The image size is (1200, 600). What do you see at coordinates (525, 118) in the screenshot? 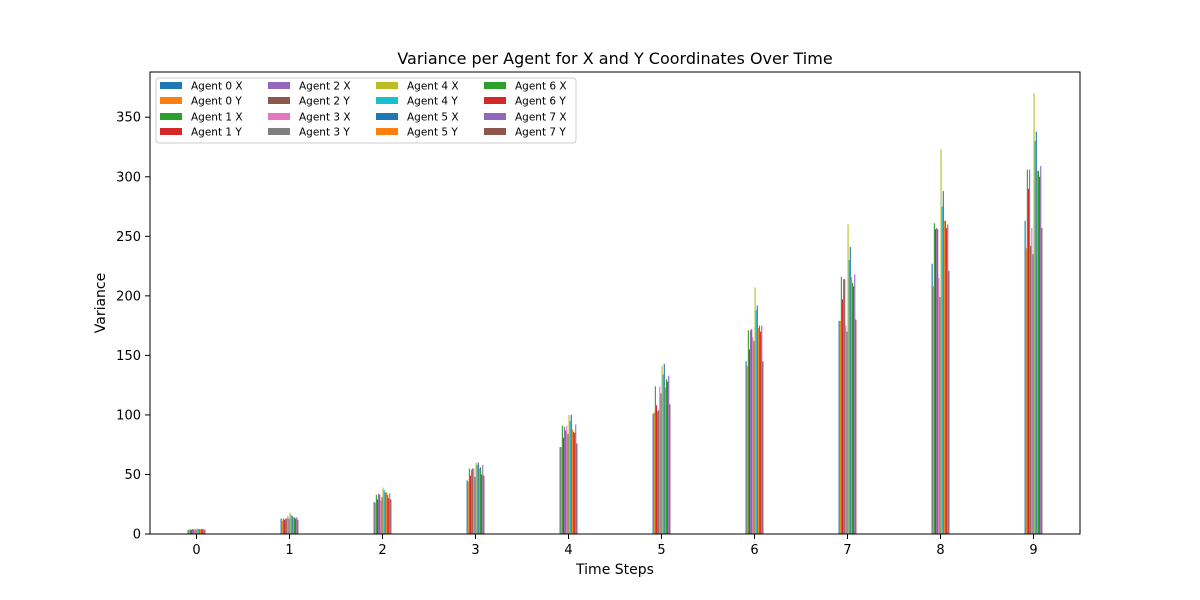
I see `legend-item: Agent 7 X` at bounding box center [525, 118].